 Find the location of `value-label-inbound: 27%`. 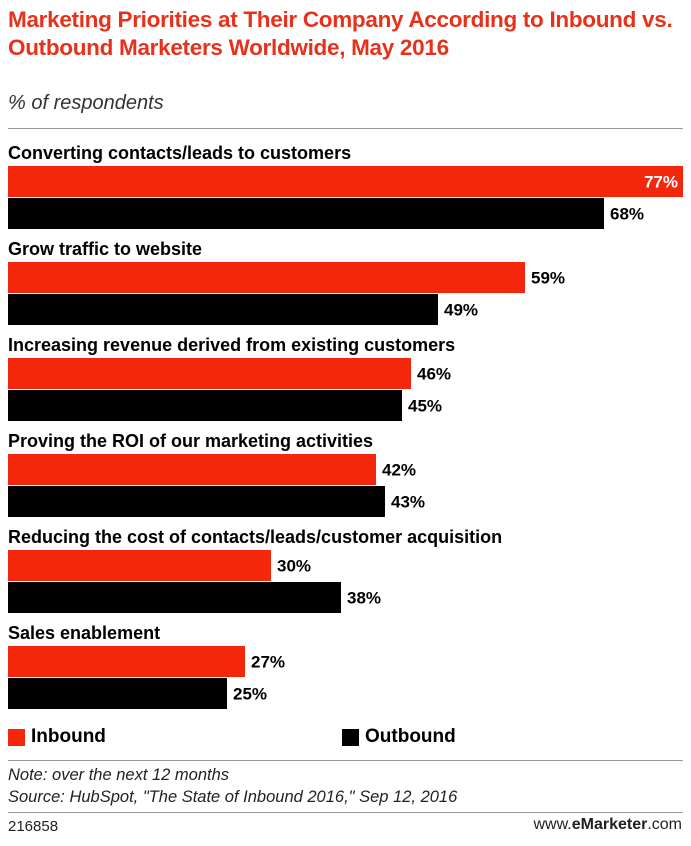

value-label-inbound: 27% is located at coordinates (268, 662).